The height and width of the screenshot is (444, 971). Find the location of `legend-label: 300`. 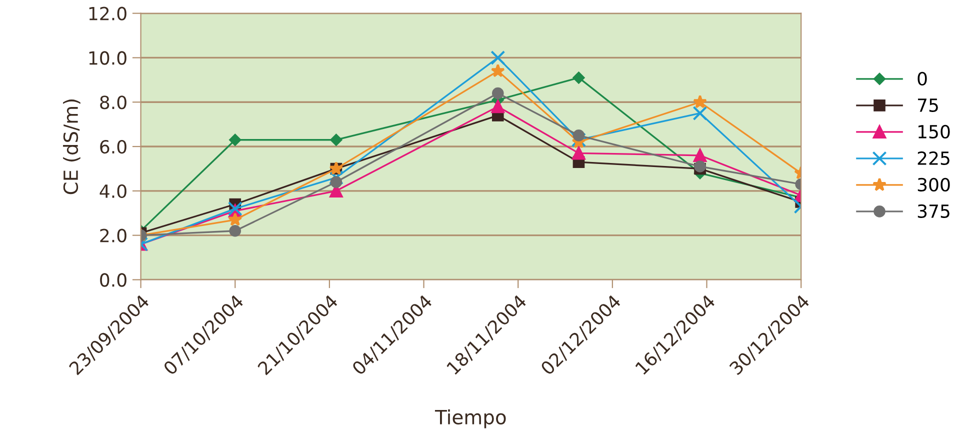

legend-label: 300 is located at coordinates (934, 185).